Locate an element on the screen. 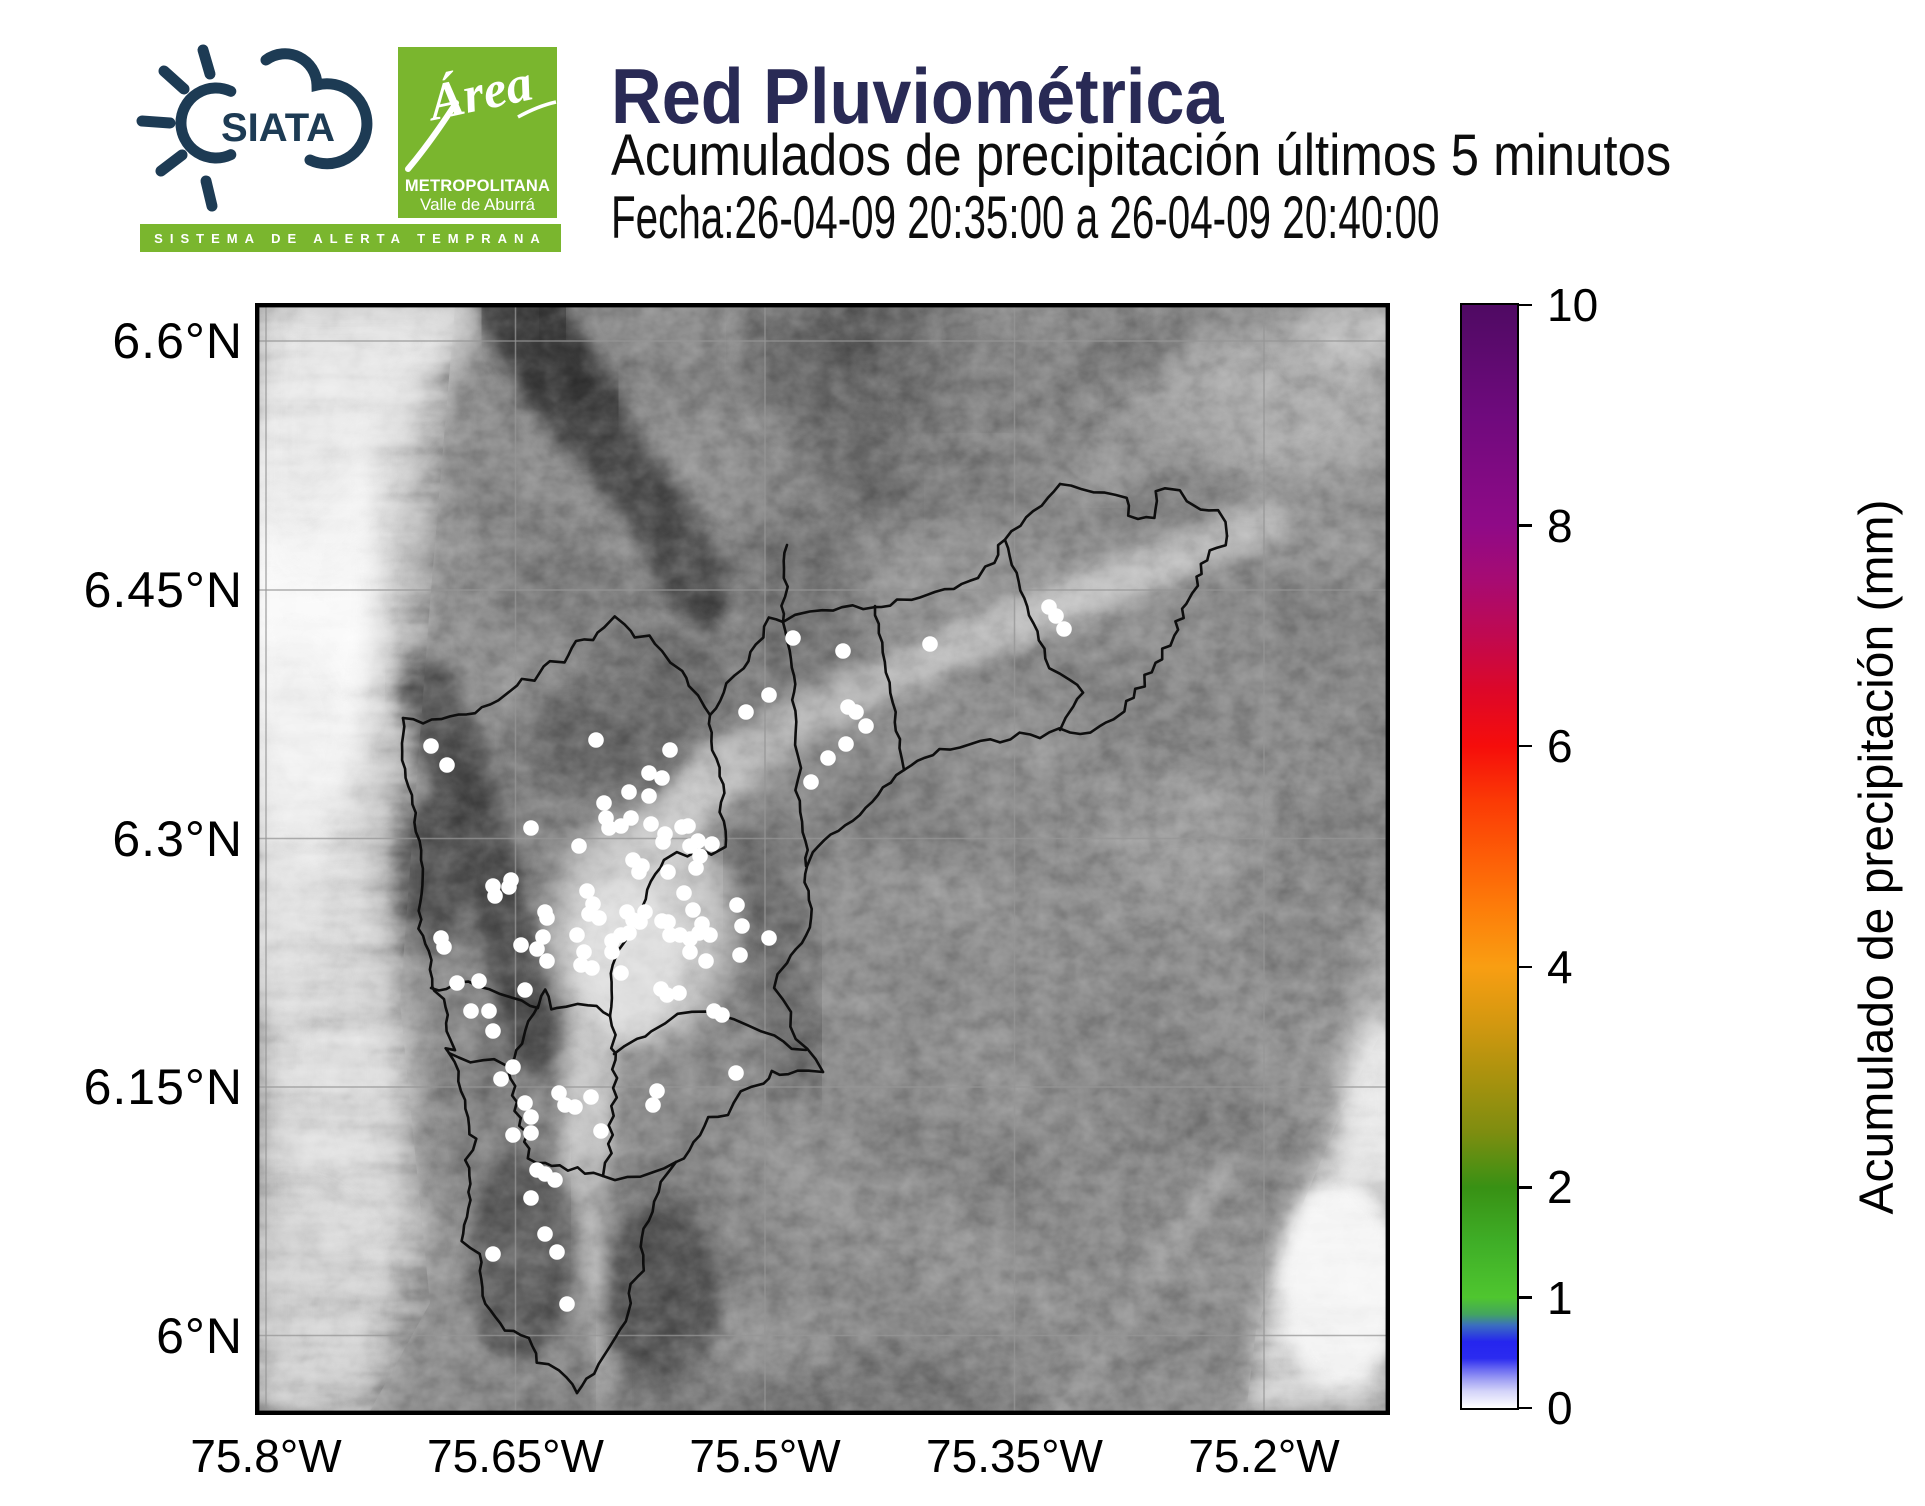 The width and height of the screenshot is (1925, 1506). svg-text: SIATA is located at coordinates (278, 128).